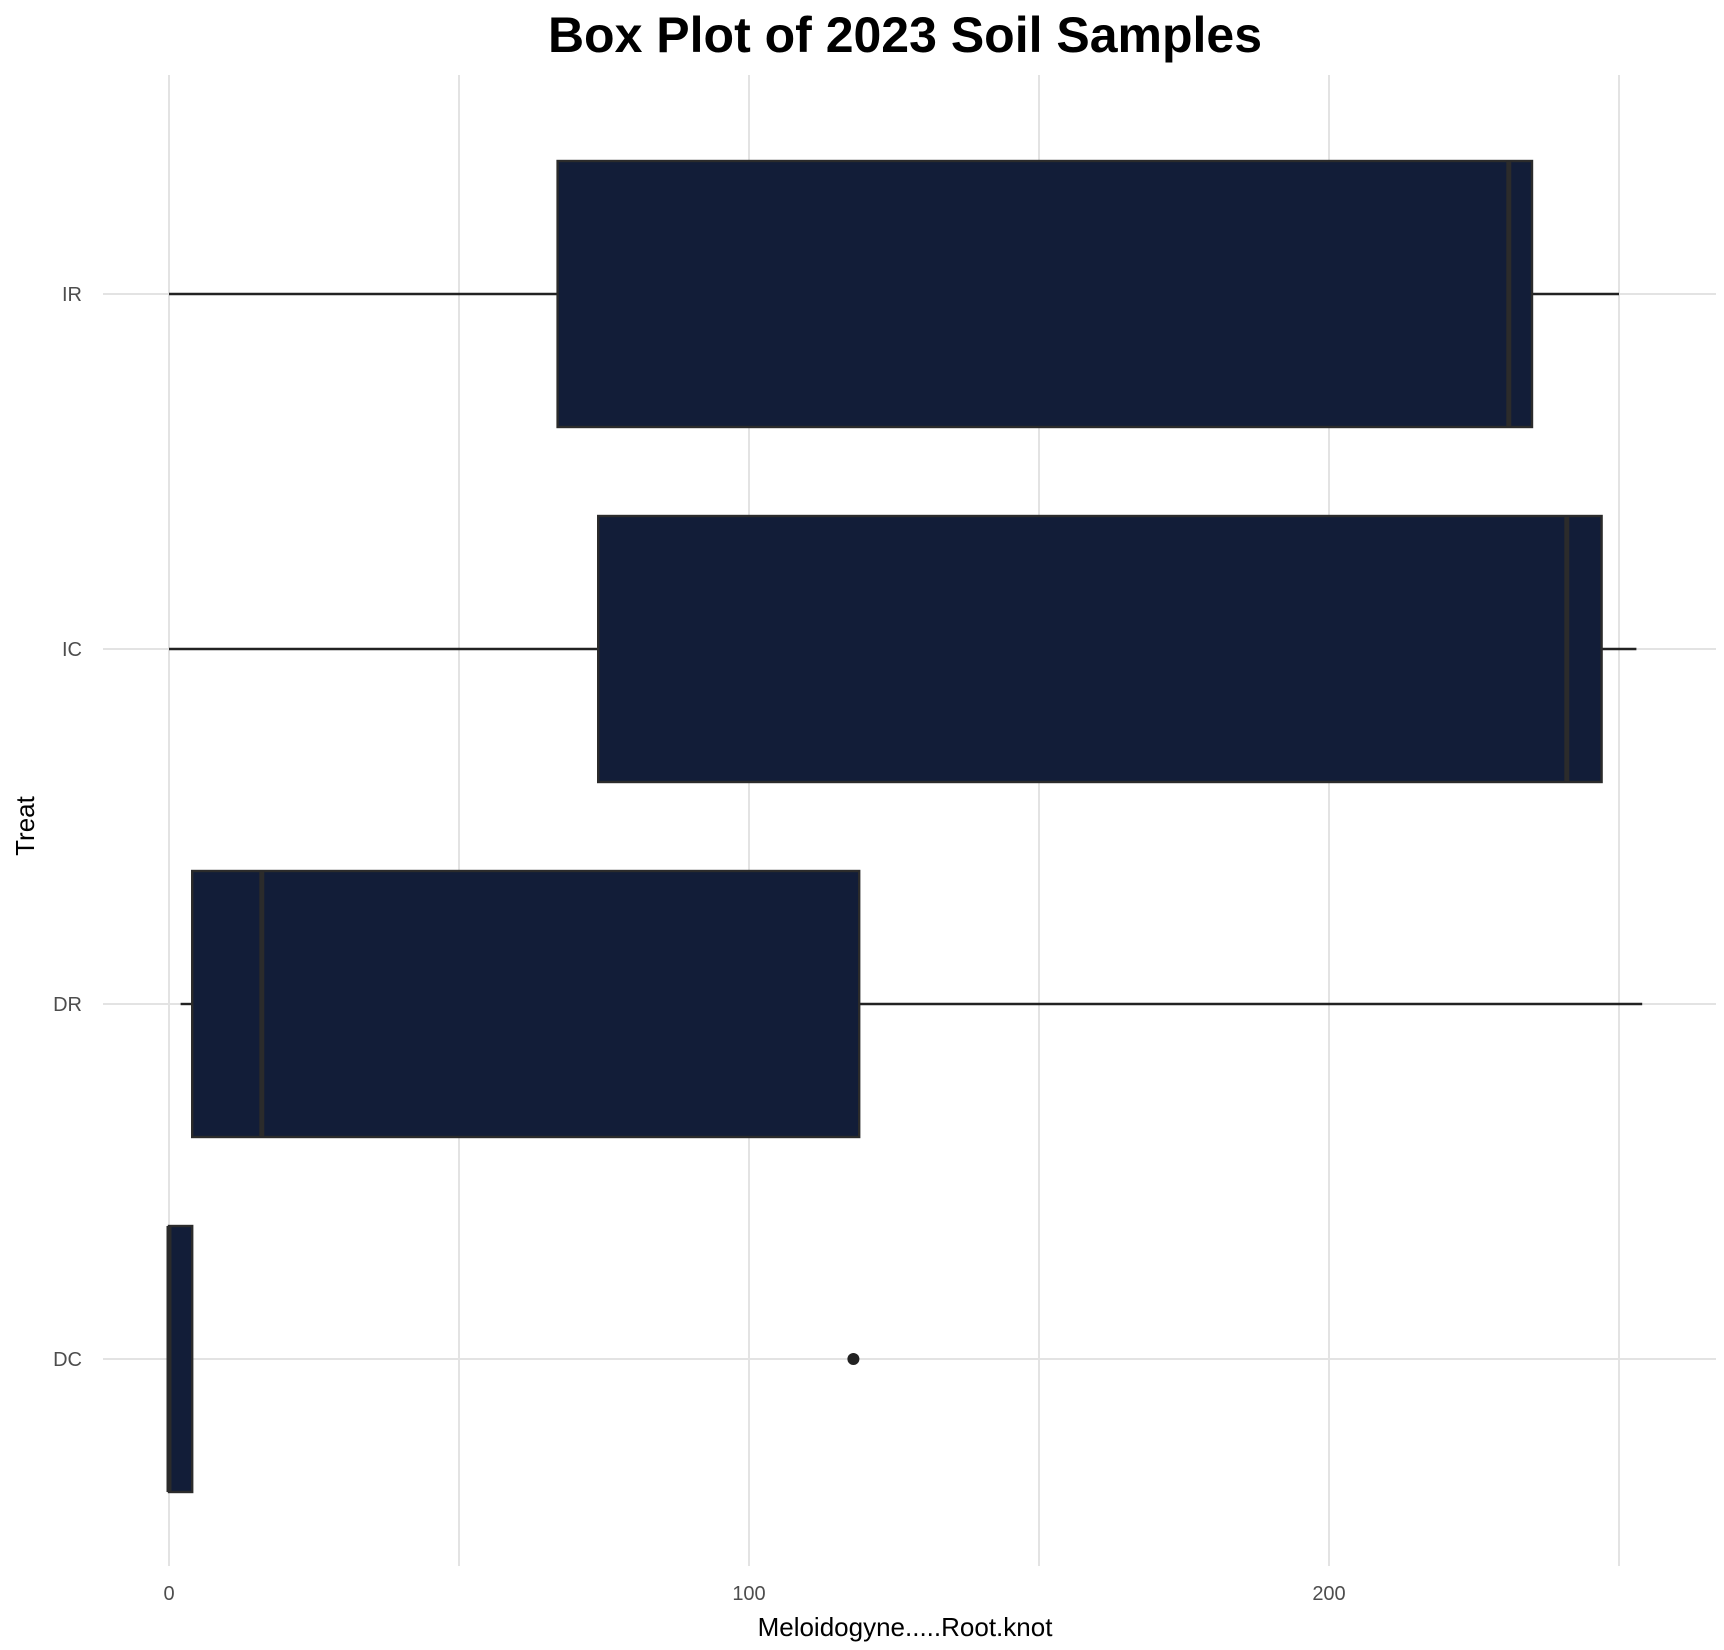 The height and width of the screenshot is (1650, 1724). I want to click on x-tick-label: 100, so click(748, 1594).